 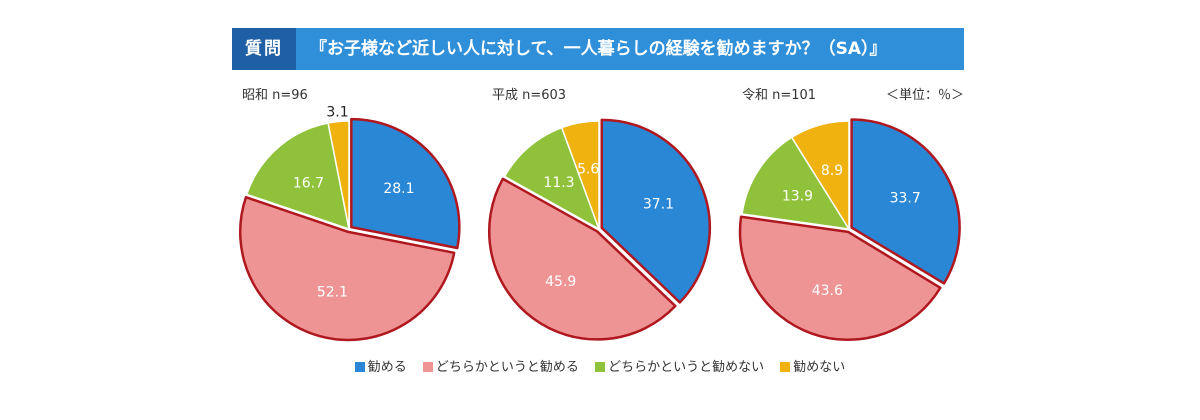 I want to click on value-label-showa-somewhat-recommend: 52.1, so click(x=332, y=292).